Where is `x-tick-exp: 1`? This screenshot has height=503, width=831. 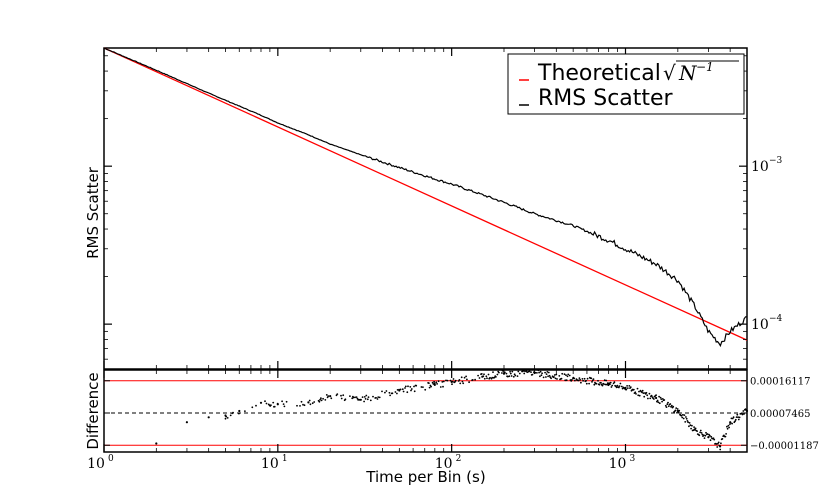 x-tick-exp: 1 is located at coordinates (285, 459).